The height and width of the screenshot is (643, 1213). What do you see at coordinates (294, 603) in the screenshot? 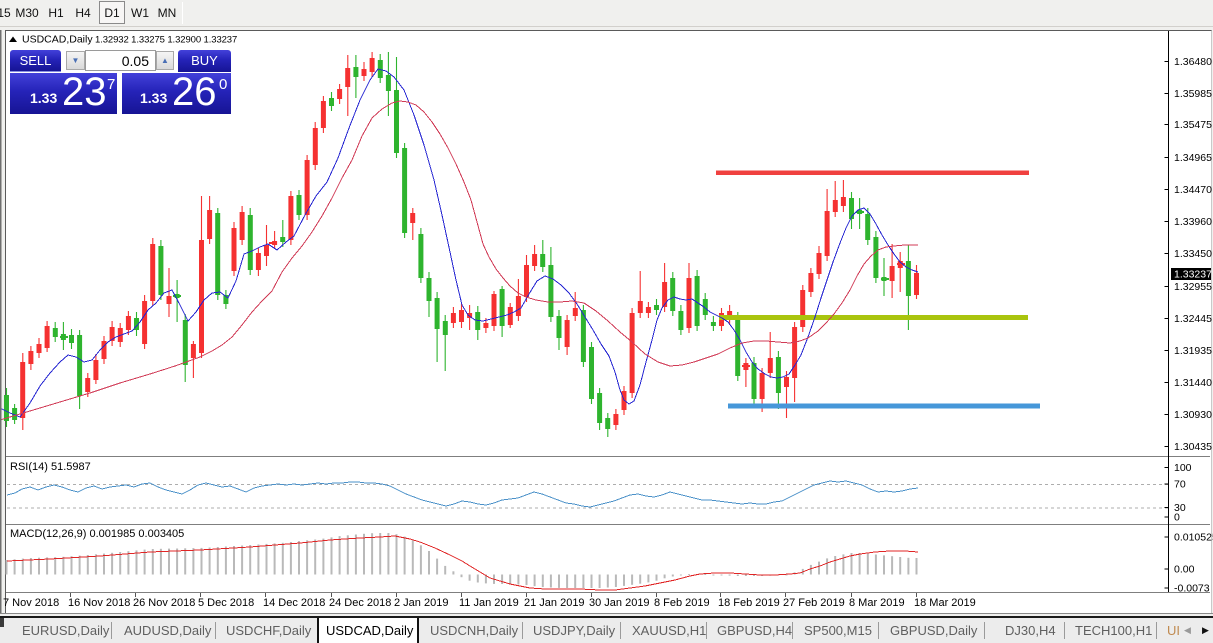
I see `svg-text: 14 Dec 2018` at bounding box center [294, 603].